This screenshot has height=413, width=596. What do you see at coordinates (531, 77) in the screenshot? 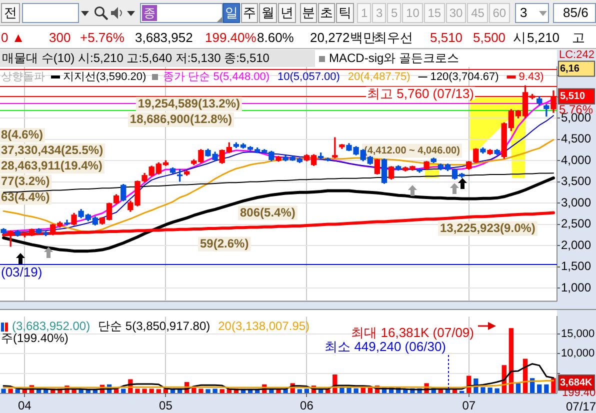
I see `legend-label: 9.43)` at bounding box center [531, 77].